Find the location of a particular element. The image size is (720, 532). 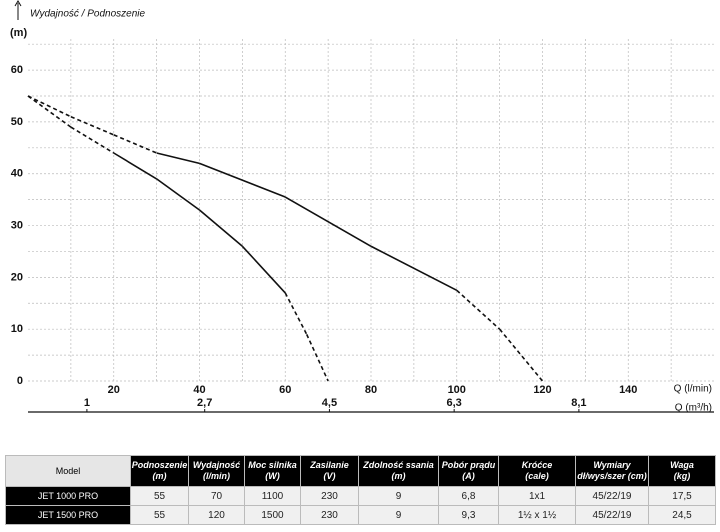

header-text: (l/min) is located at coordinates (216, 476).